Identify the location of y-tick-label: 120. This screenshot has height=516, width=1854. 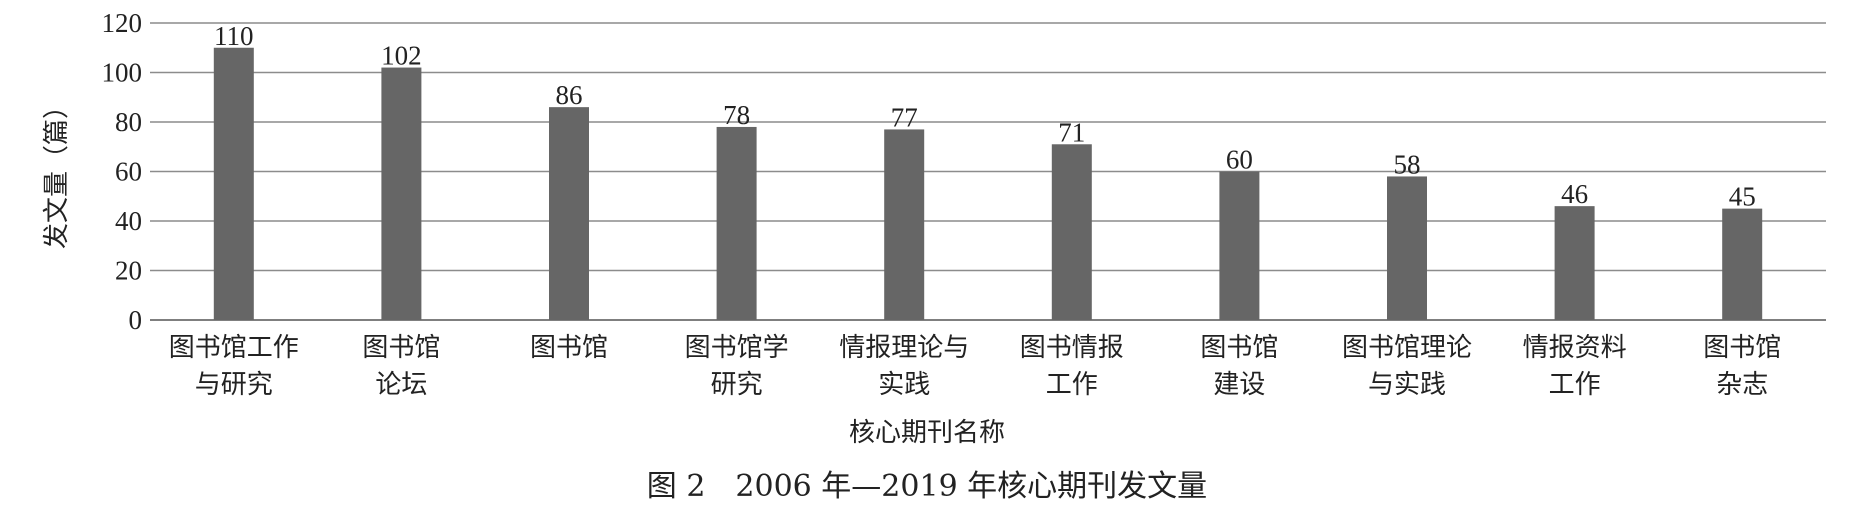
(122, 23).